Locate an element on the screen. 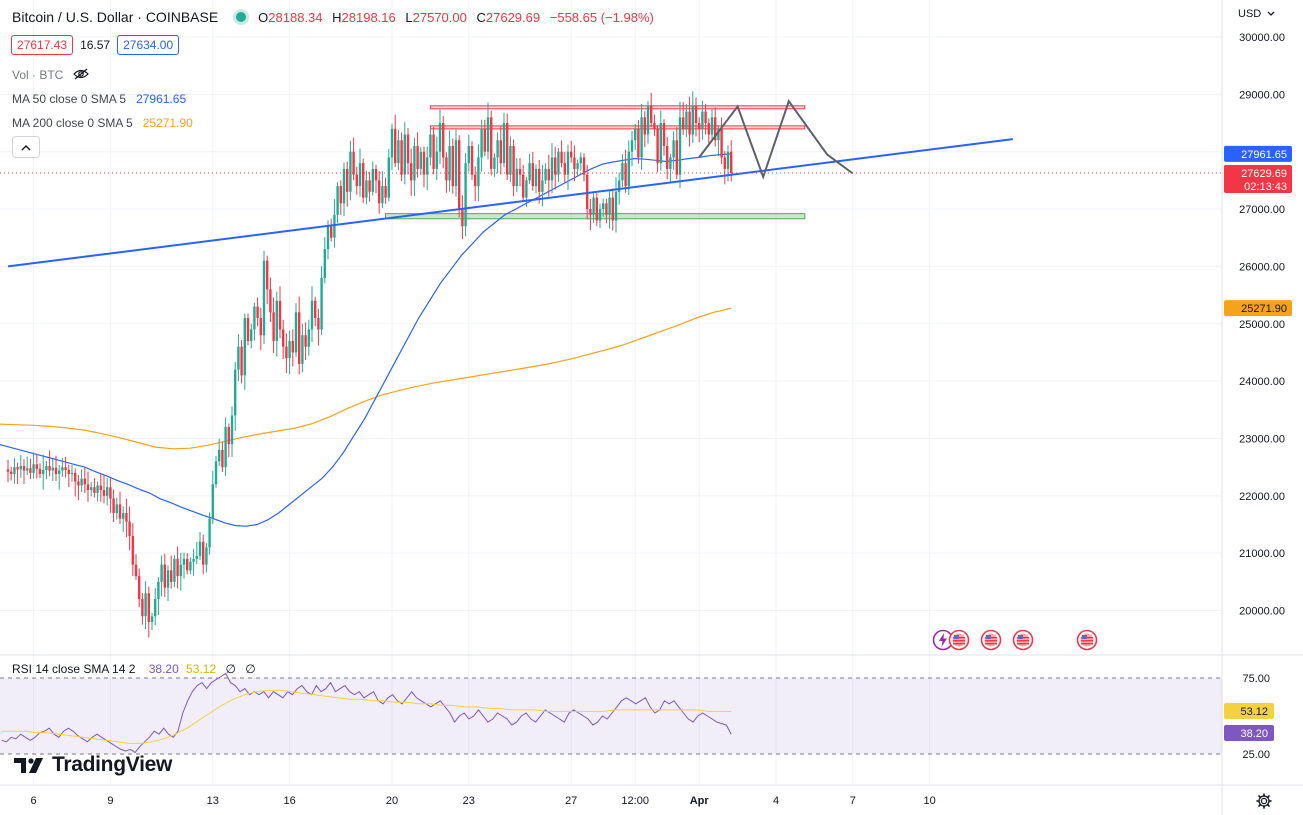 This screenshot has height=815, width=1303. symbol-title: Bitcoin / U.S. Dollar · COINBASE is located at coordinates (115, 17).